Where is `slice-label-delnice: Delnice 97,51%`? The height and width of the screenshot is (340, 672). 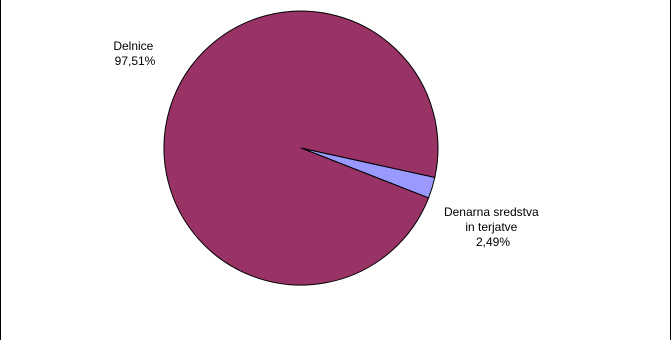 slice-label-delnice: Delnice 97,51% is located at coordinates (134, 53).